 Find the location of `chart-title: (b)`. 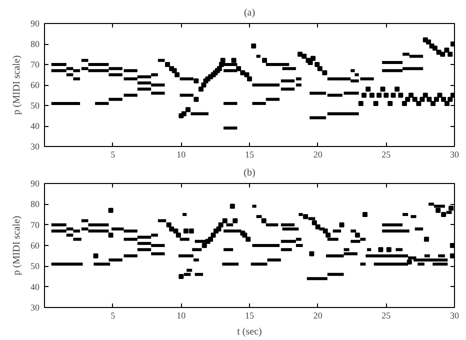

chart-title: (b) is located at coordinates (250, 173).